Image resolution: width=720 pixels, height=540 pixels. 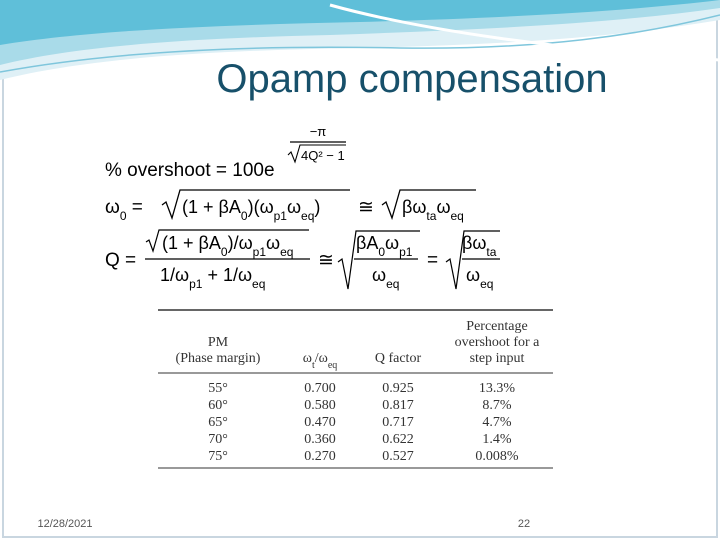 I want to click on eq-part: )/ω, so click(x=240, y=243).